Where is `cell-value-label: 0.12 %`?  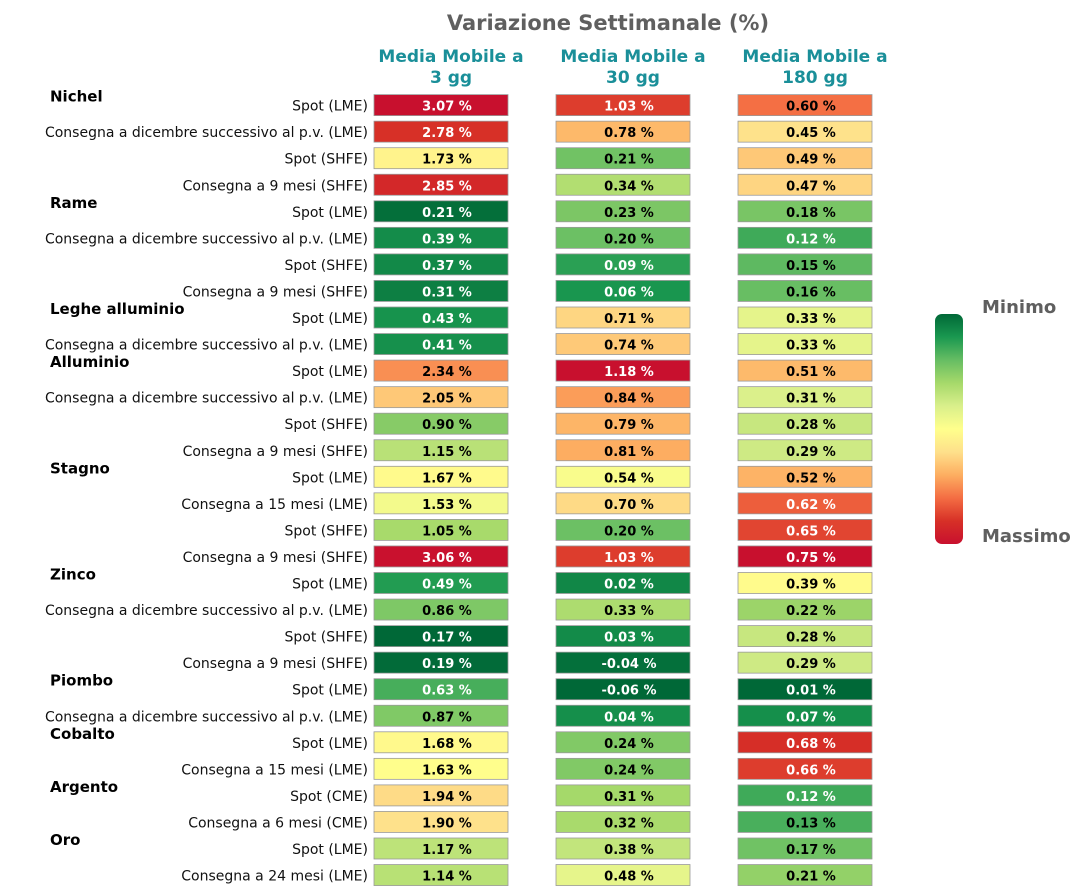 cell-value-label: 0.12 % is located at coordinates (811, 239).